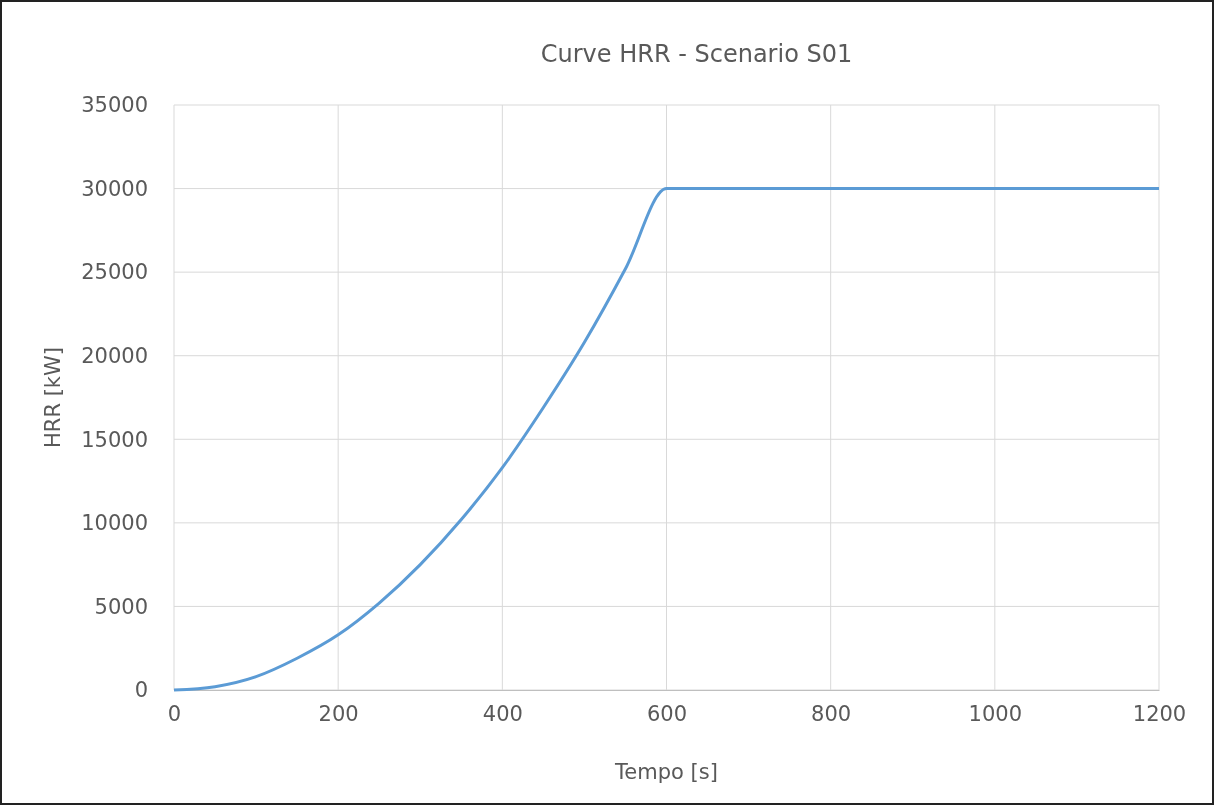 The height and width of the screenshot is (807, 1216). I want to click on y-tick-label: 15000, so click(114, 439).